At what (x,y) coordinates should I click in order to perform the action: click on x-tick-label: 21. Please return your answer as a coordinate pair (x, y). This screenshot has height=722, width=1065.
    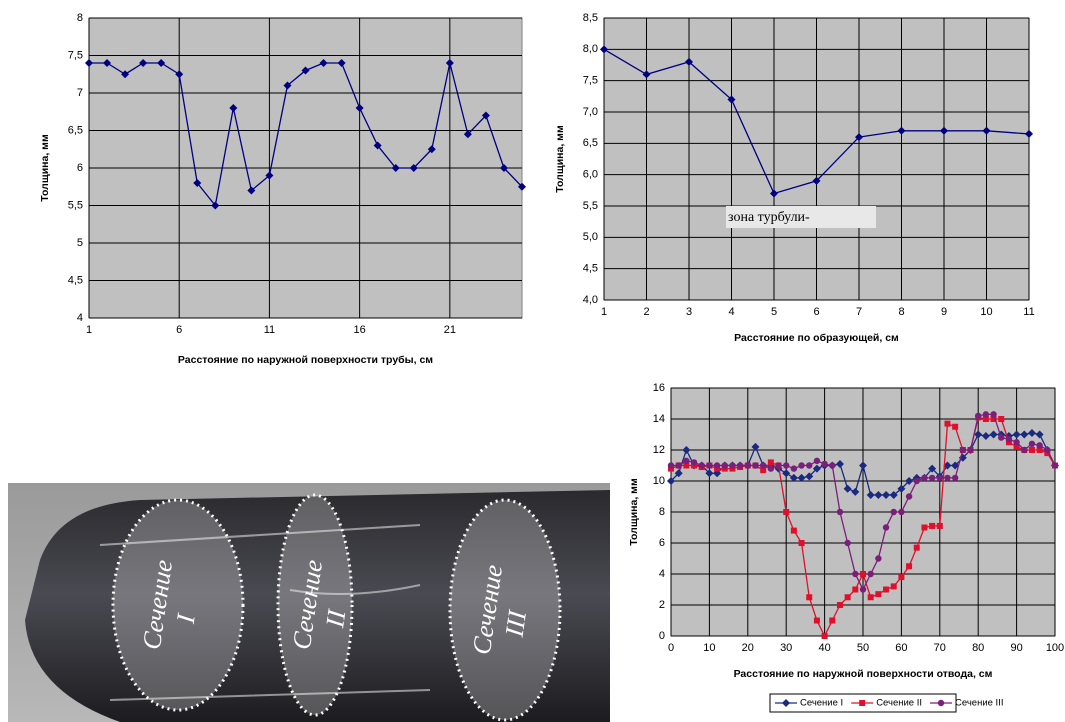
    Looking at the image, I should click on (450, 330).